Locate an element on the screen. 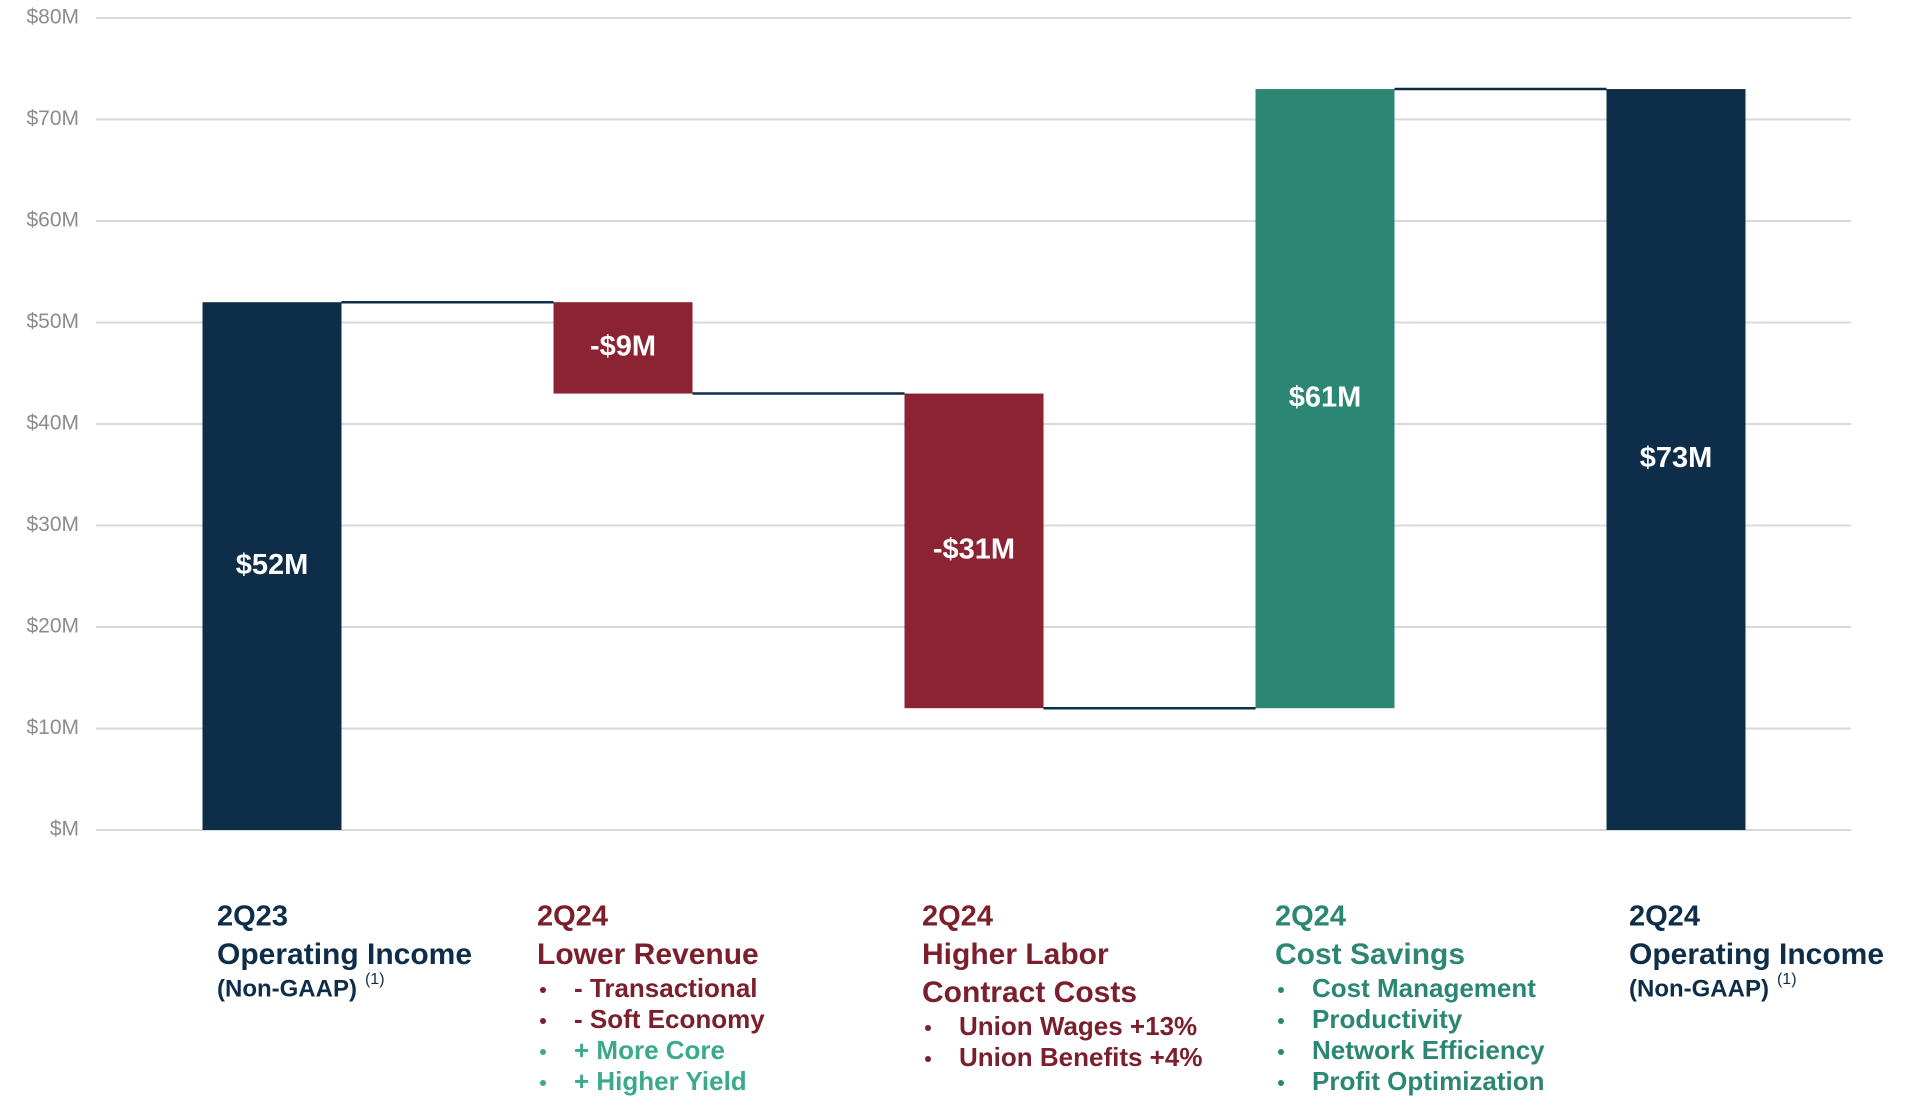 This screenshot has width=1921, height=1107. bullet-text: Union Wages +13% is located at coordinates (1078, 1026).